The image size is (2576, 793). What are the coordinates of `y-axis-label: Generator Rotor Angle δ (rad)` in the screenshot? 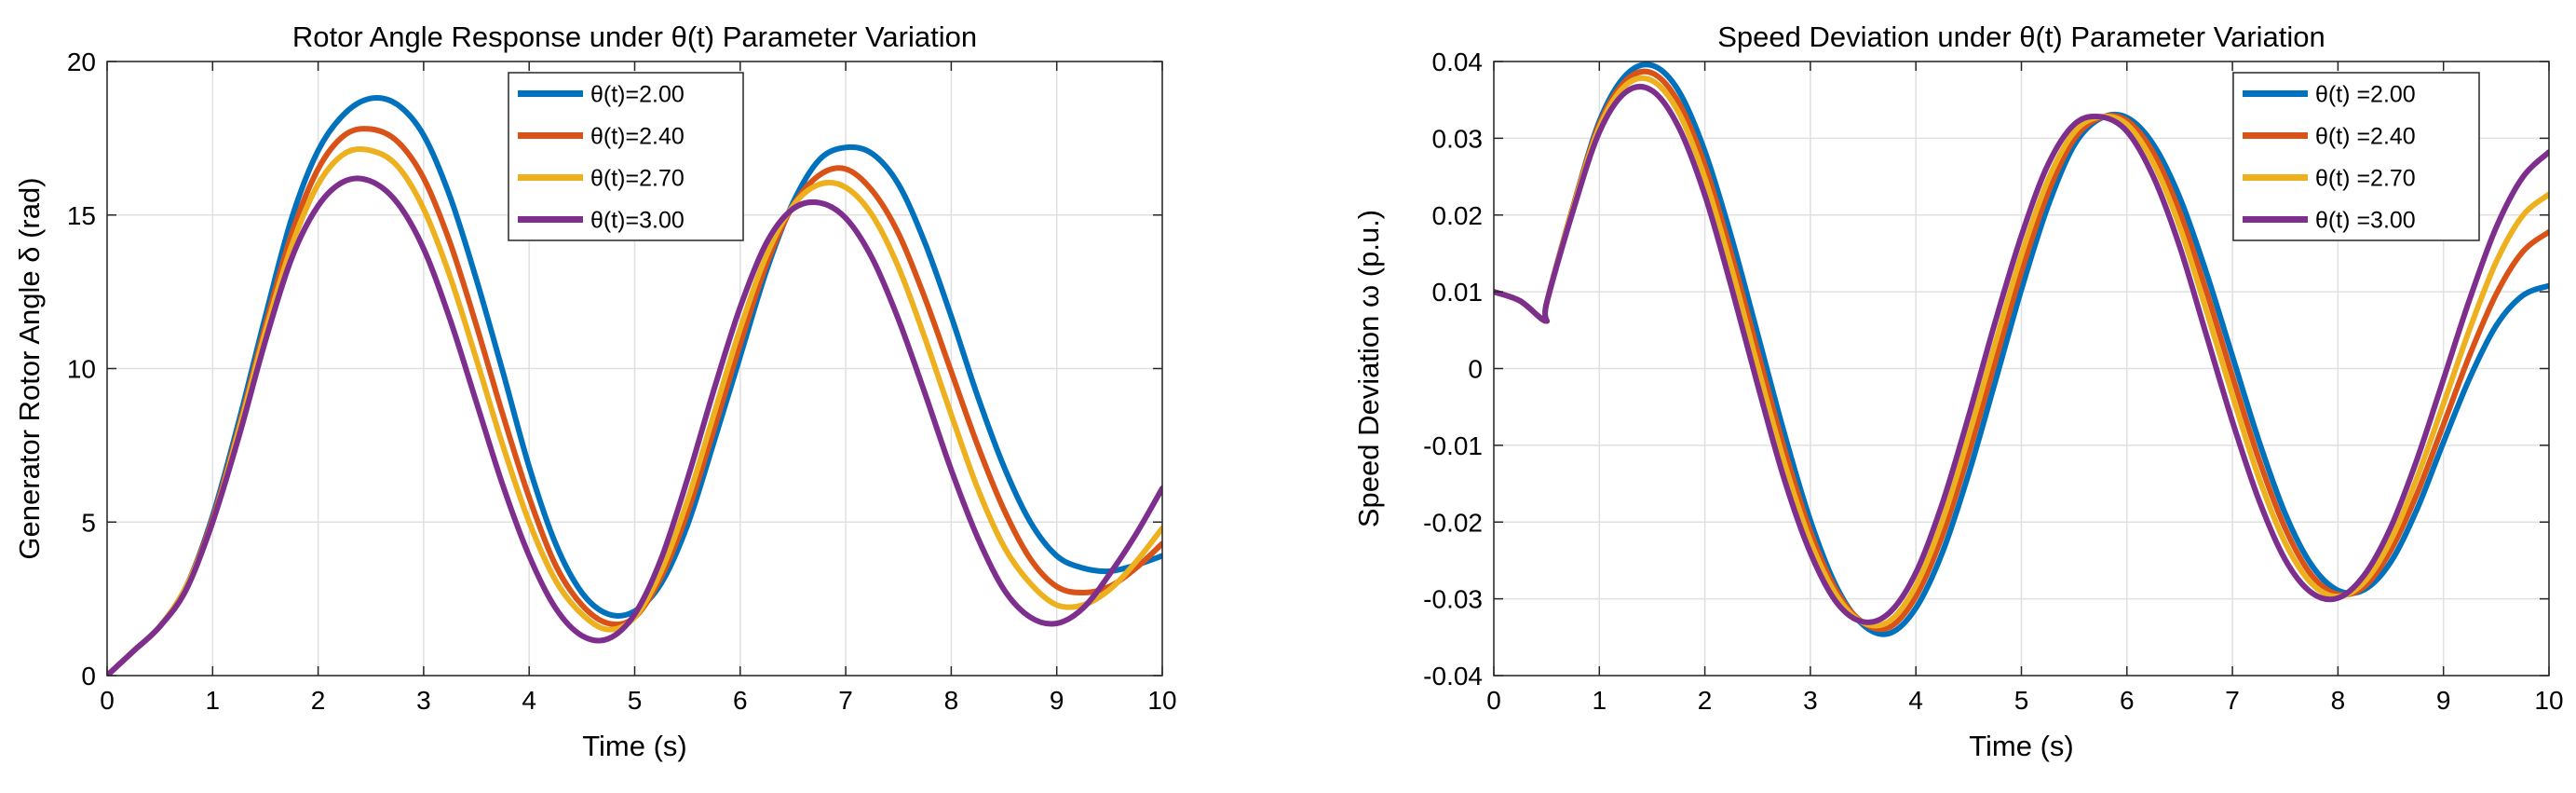 It's located at (29, 368).